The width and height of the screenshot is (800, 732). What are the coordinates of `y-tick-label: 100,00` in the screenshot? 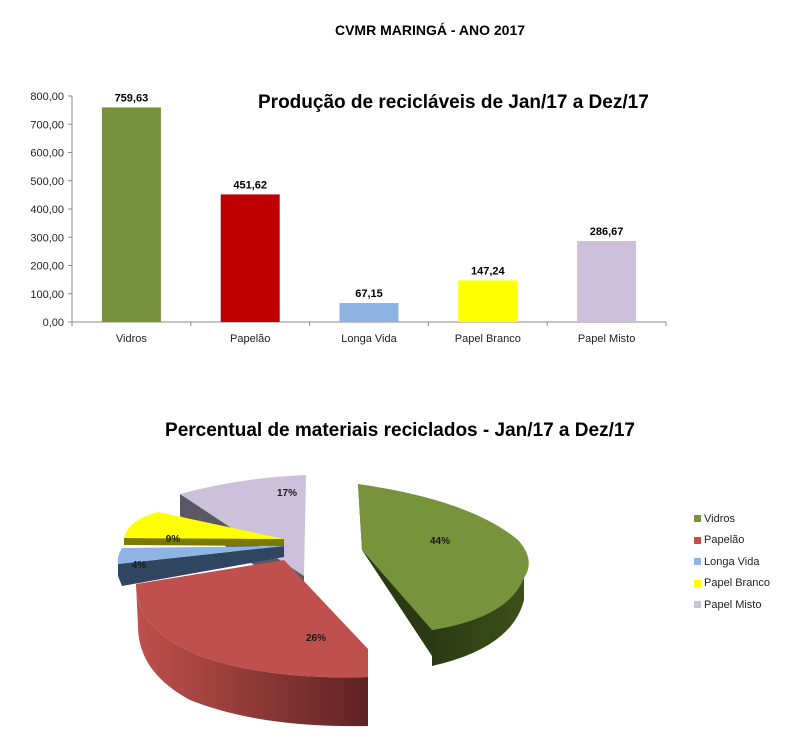 It's located at (47, 295).